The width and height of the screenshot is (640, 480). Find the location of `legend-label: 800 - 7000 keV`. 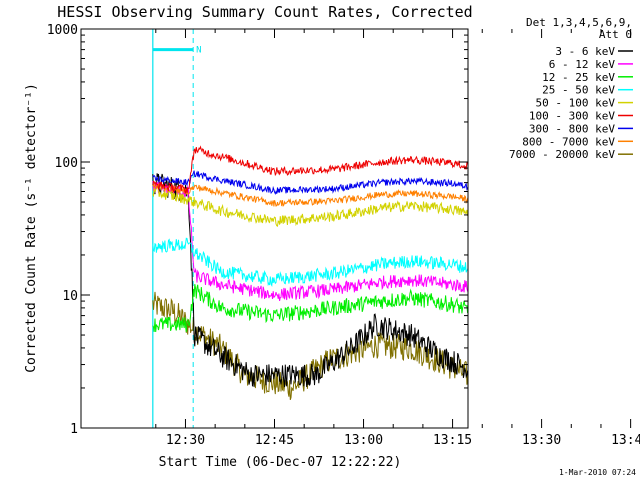

legend-label: 800 - 7000 keV is located at coordinates (568, 141).